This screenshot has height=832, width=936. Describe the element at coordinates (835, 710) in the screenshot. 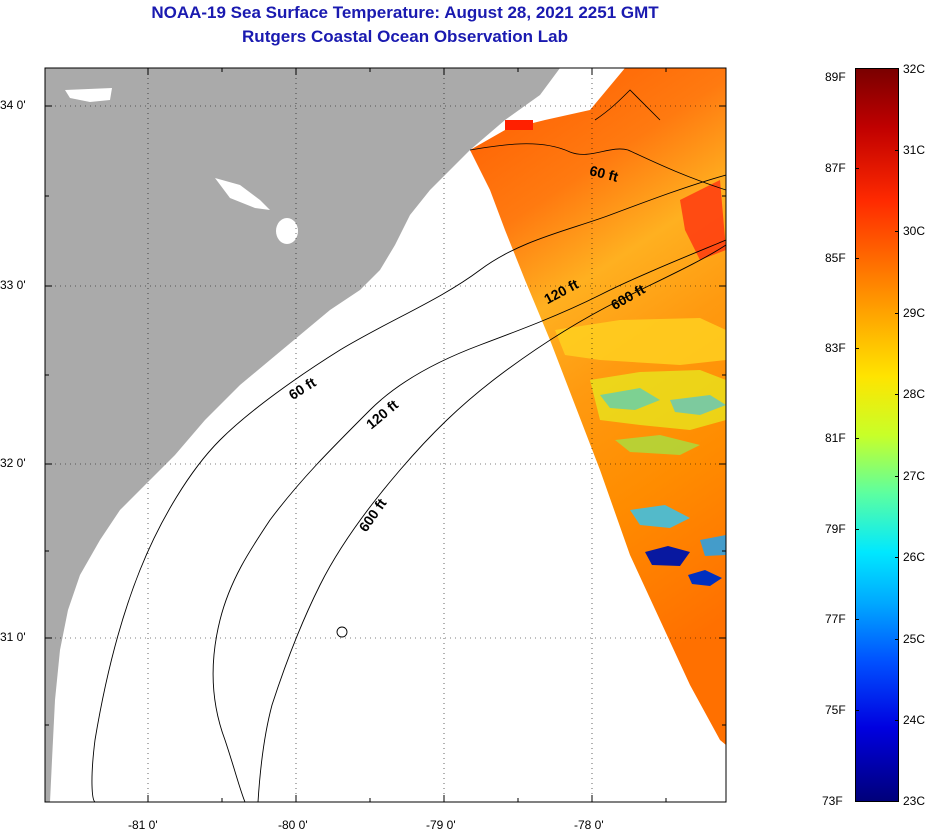

I see `cb-label-75f: 75F` at that location.